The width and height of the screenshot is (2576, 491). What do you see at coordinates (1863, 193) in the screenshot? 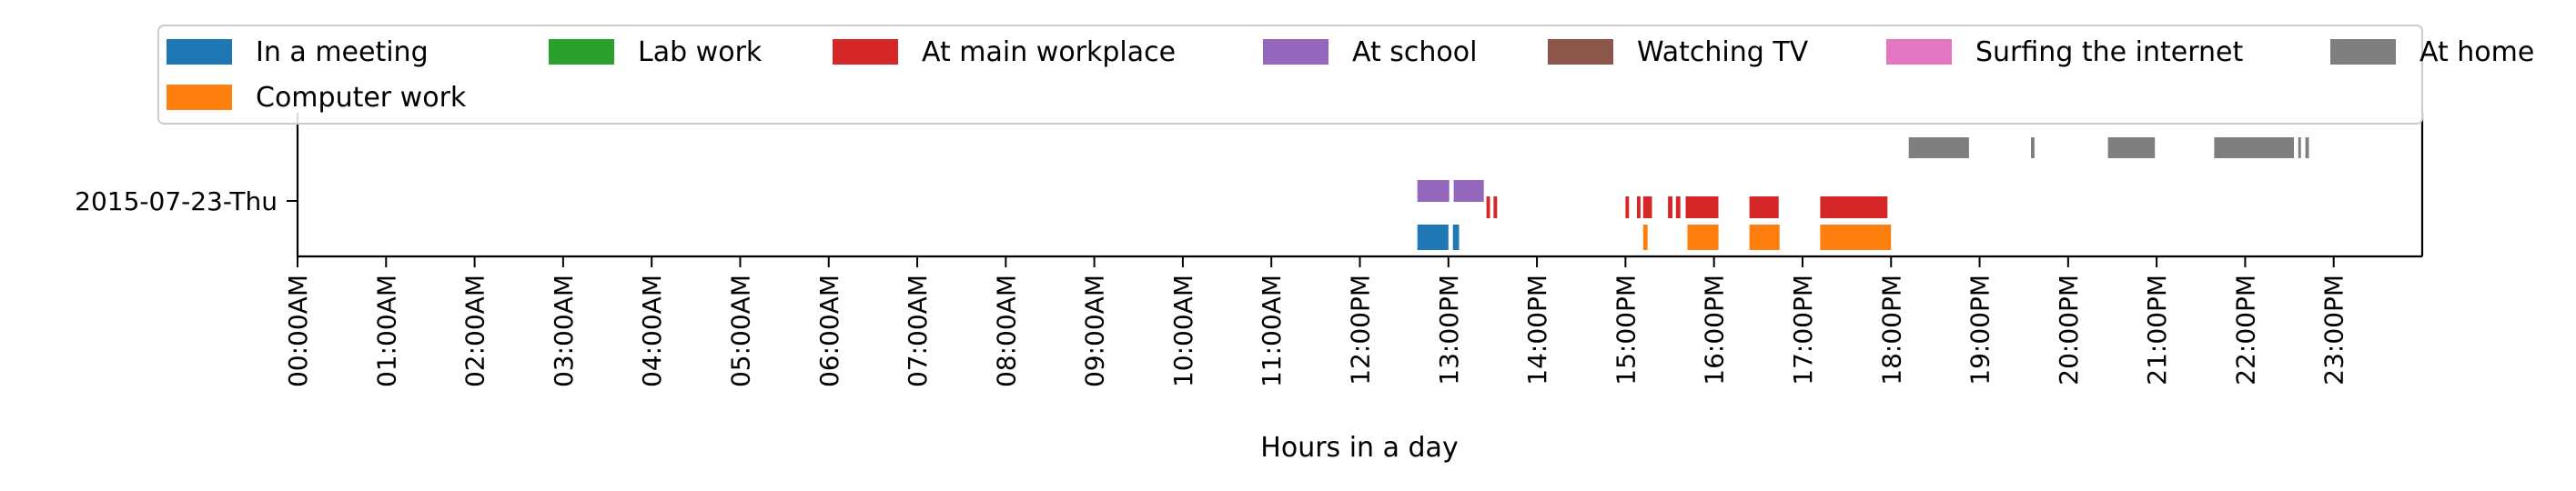
I see `activity-bars` at bounding box center [1863, 193].